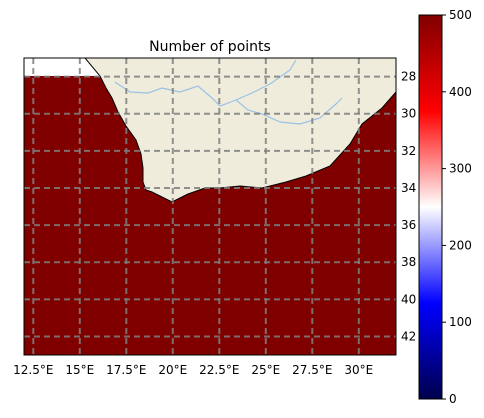 The image size is (484, 418). What do you see at coordinates (430, 207) in the screenshot?
I see `colorbar` at bounding box center [430, 207].